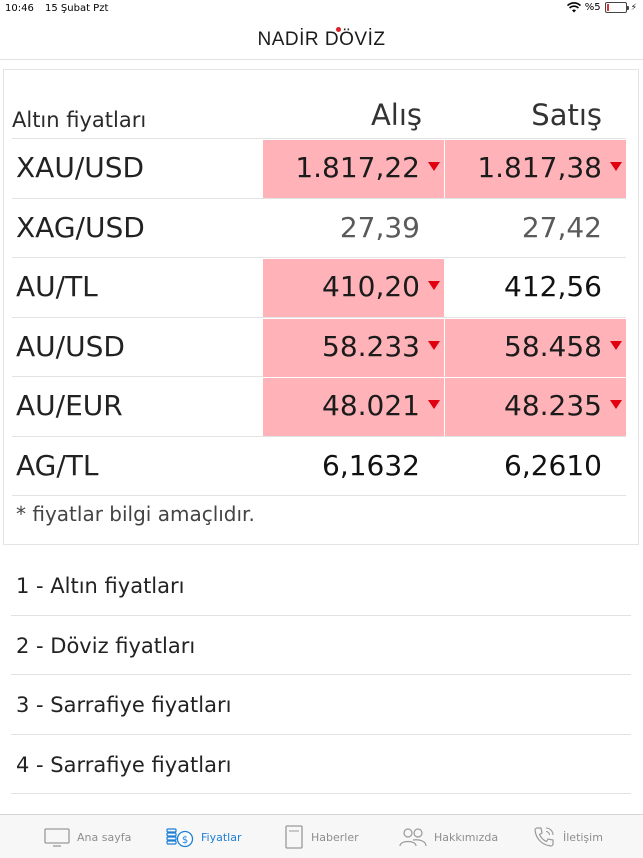  I want to click on charging-icon: ⚡, so click(633, 7).